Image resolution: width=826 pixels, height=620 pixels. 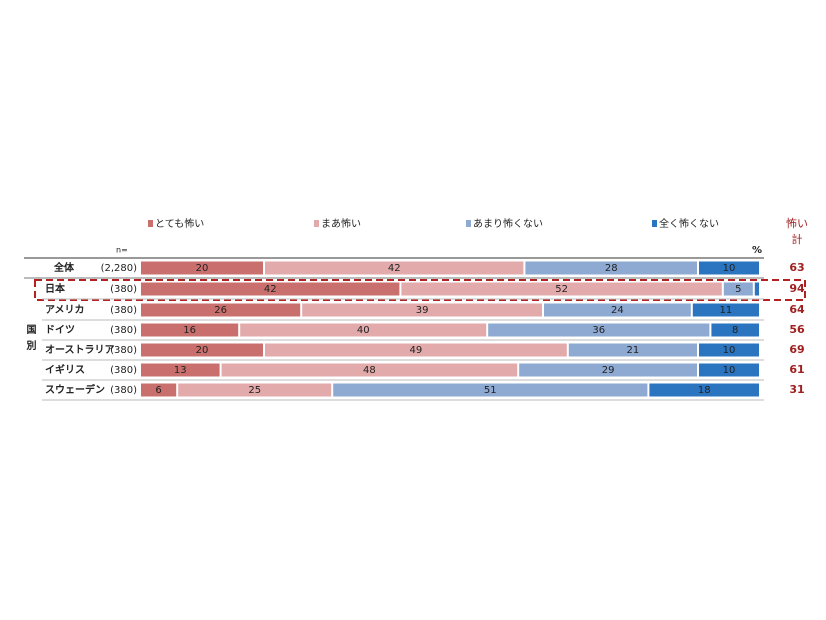 What do you see at coordinates (796, 349) in the screenshot?
I see `total-value: 69` at bounding box center [796, 349].